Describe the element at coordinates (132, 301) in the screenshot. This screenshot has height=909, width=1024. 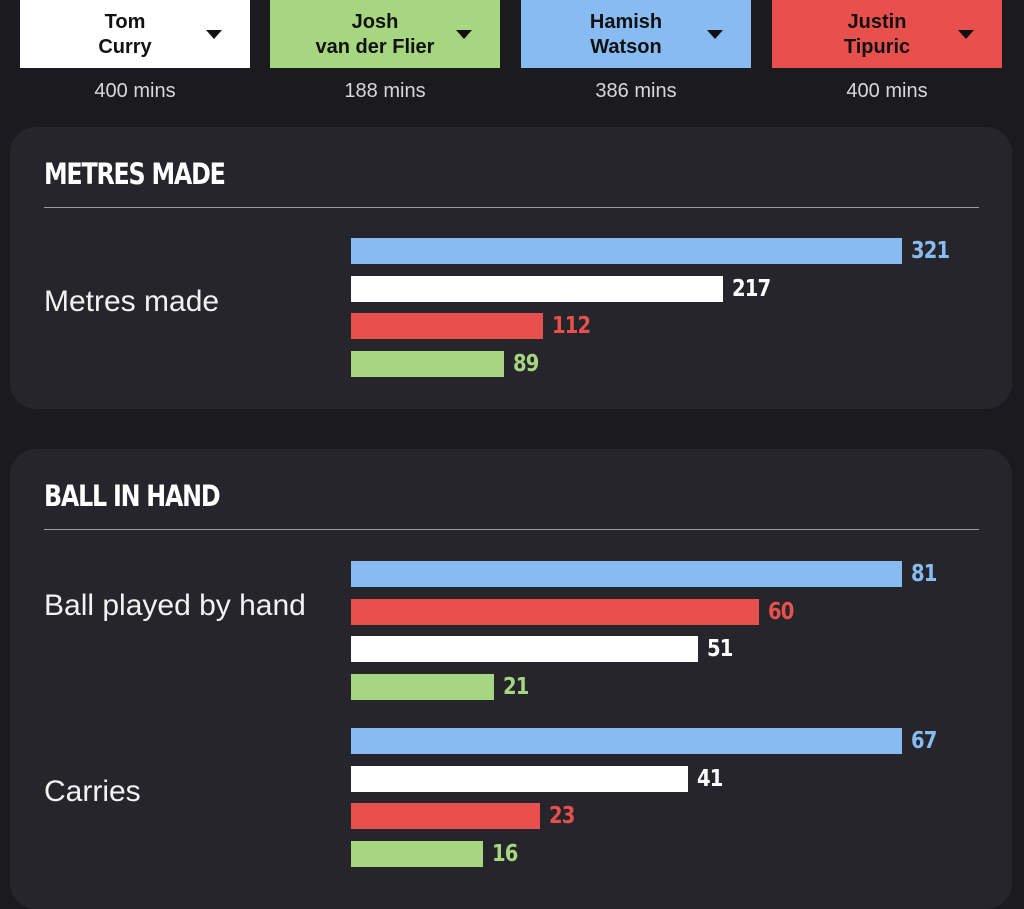
I see `stat-label-metres-made: Metres made` at that location.